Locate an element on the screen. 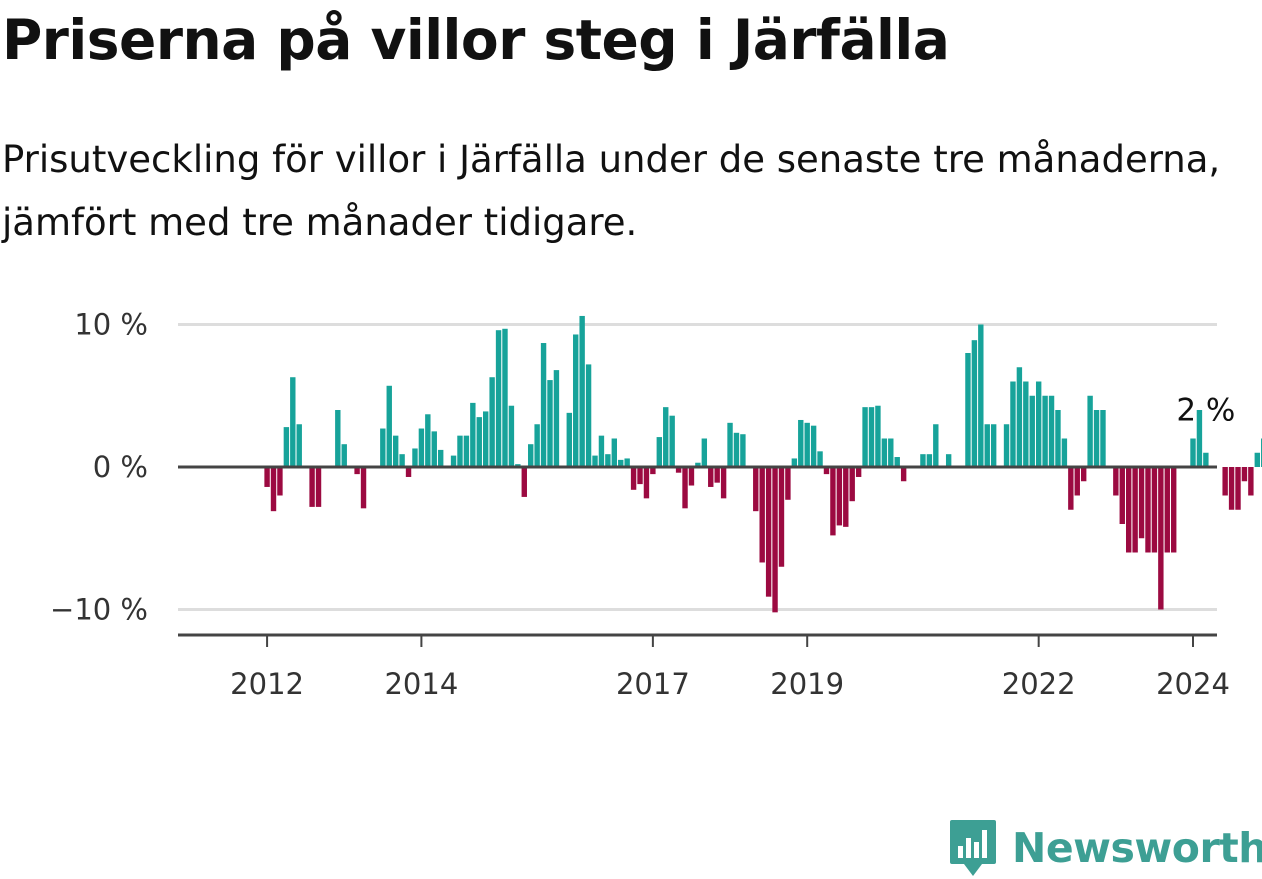  brand-logo: Newsworthy is located at coordinates (1105, 848).